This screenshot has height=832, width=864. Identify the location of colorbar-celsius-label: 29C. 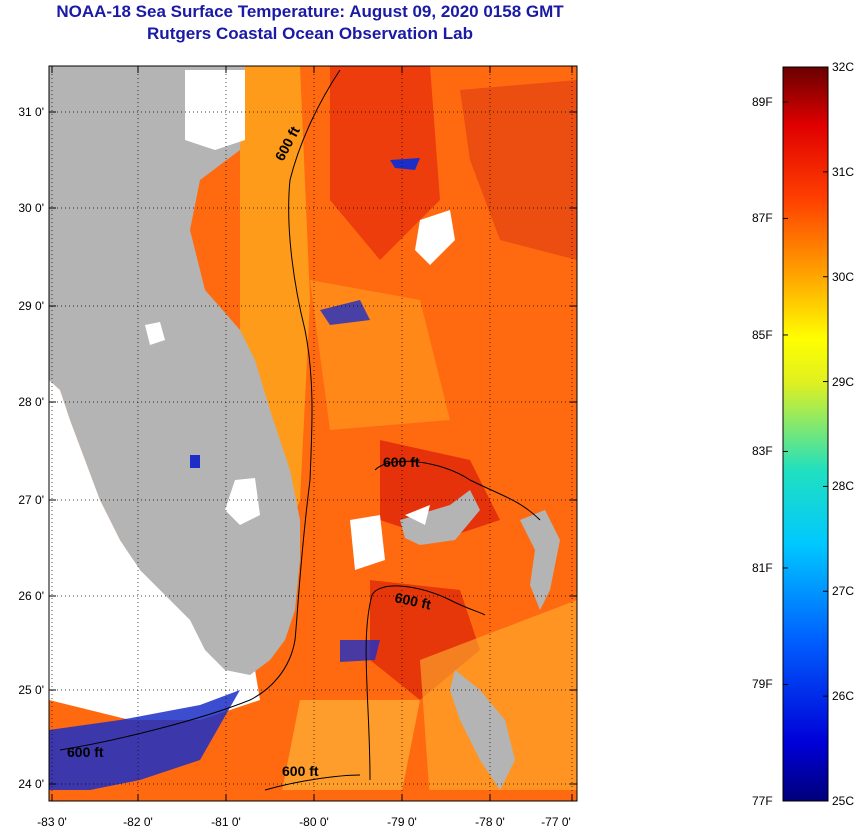
(843, 381).